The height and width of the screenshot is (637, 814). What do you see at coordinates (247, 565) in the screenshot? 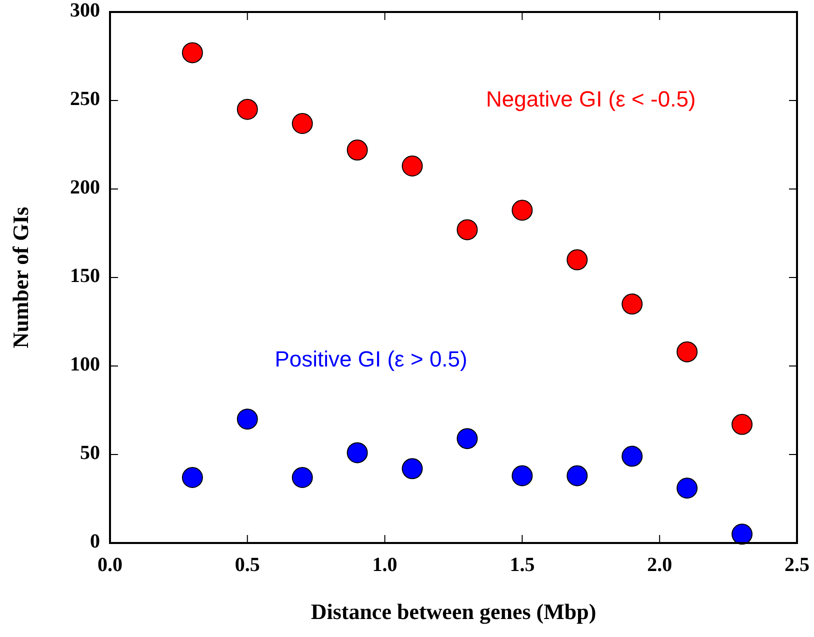
I see `x-tick-label: 0.5` at bounding box center [247, 565].